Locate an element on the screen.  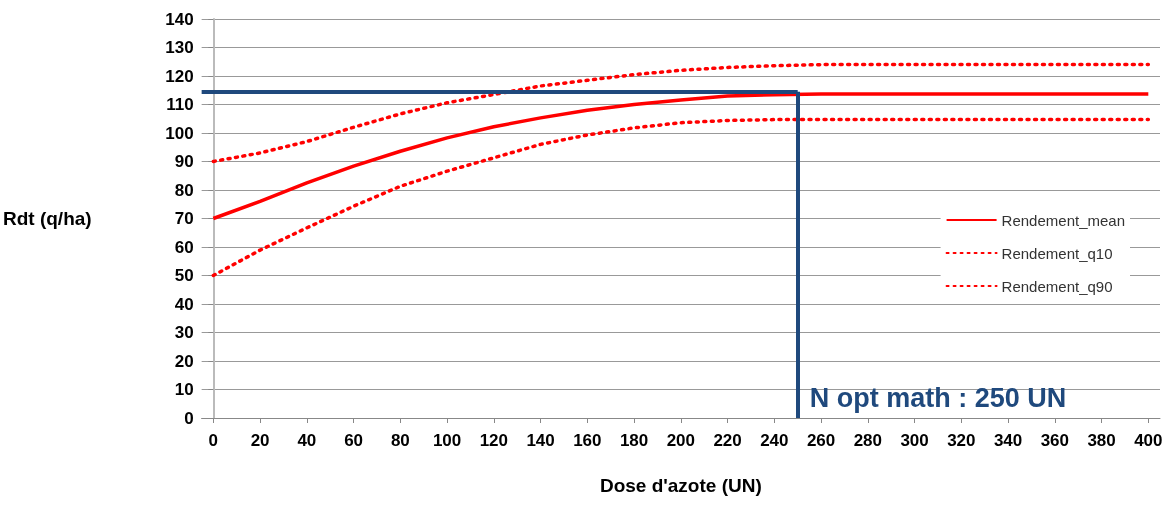
x-tick-label: 60 is located at coordinates (354, 440).